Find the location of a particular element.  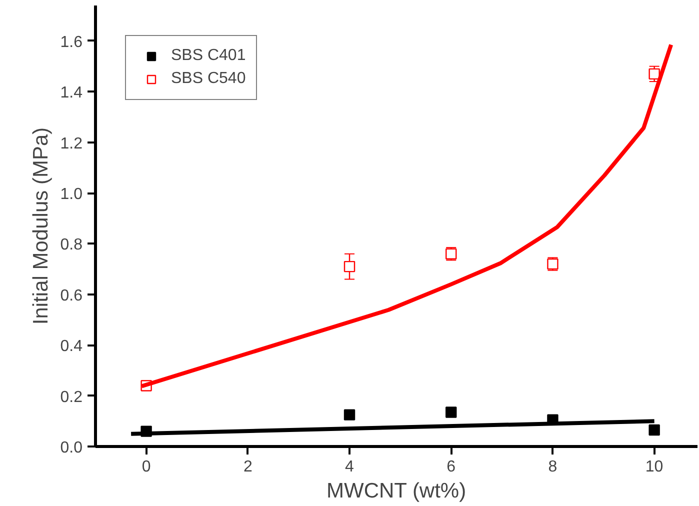

y-tick-label: 0.4 is located at coordinates (71, 347).